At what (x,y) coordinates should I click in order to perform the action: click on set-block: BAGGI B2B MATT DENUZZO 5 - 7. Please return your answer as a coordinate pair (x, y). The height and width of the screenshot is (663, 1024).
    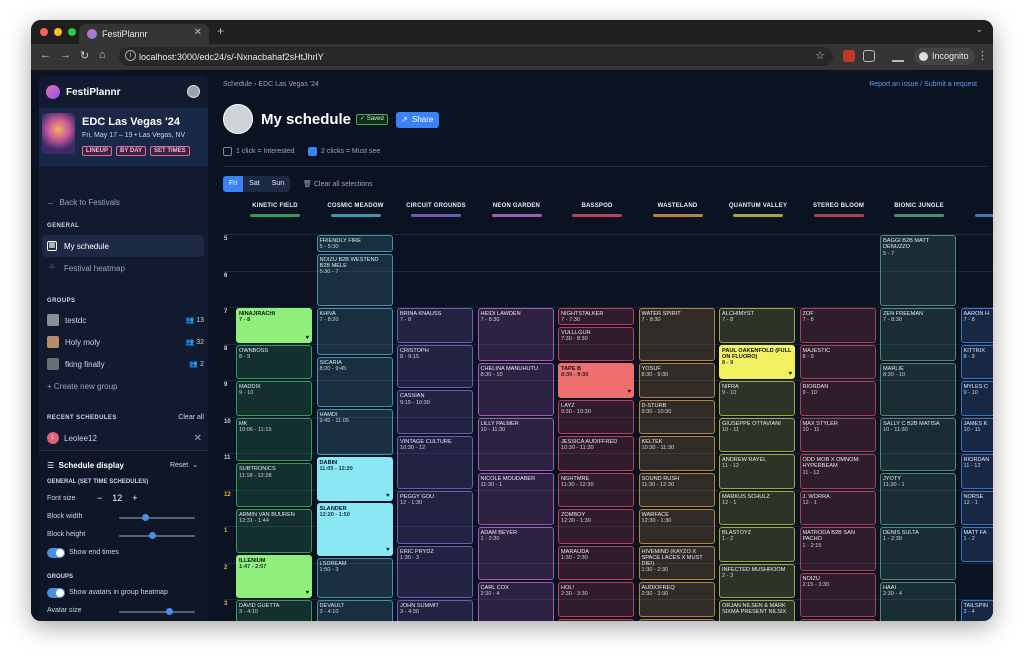
    Looking at the image, I should click on (918, 271).